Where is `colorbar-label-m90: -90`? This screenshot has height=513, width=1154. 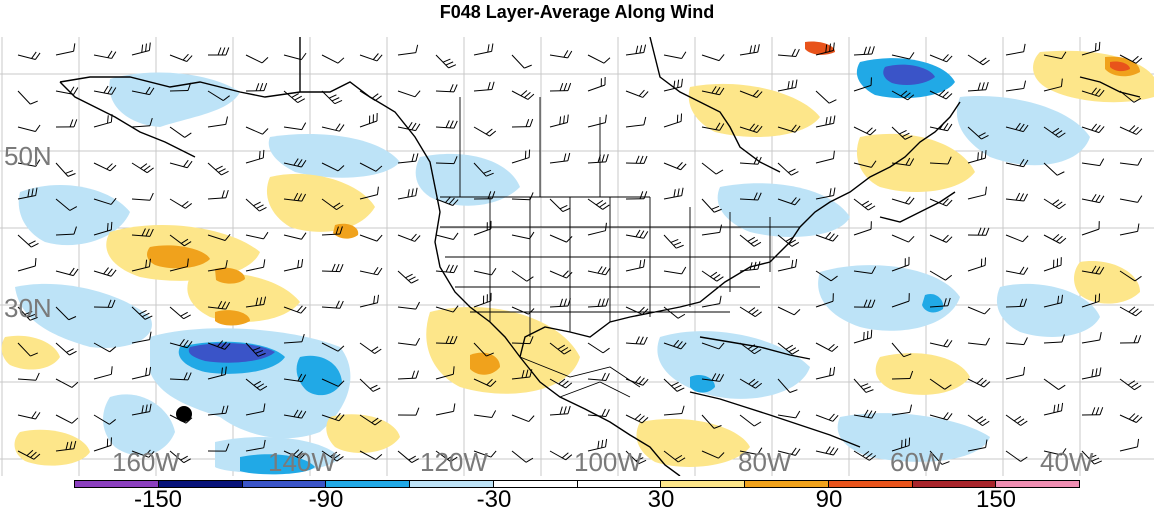 colorbar-label-m90: -90 is located at coordinates (326, 500).